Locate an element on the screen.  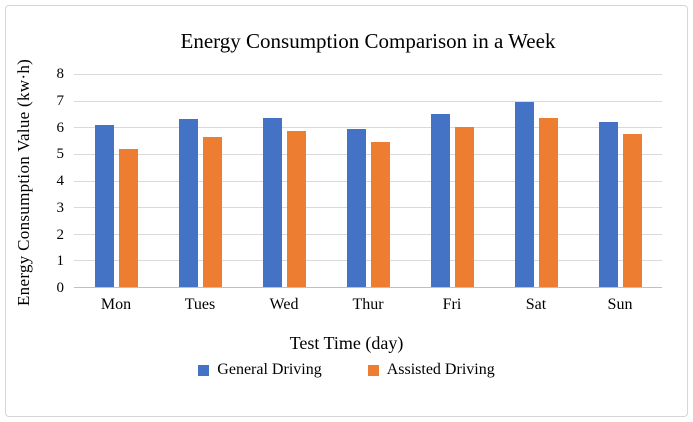
y-tick-label: 1 is located at coordinates (60, 261).